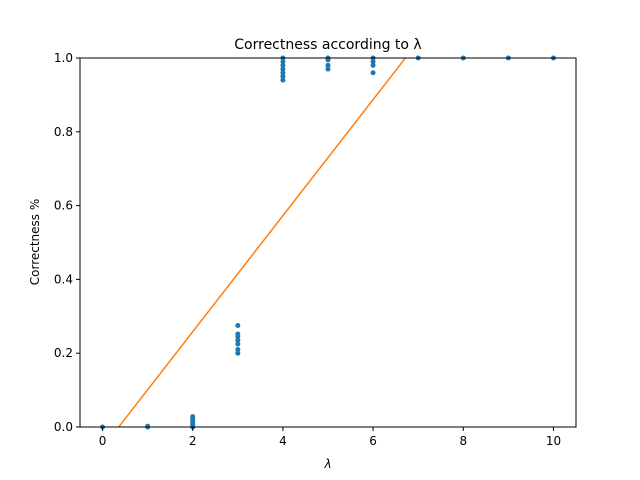  What do you see at coordinates (553, 441) in the screenshot?
I see `x-tick-label: 10` at bounding box center [553, 441].